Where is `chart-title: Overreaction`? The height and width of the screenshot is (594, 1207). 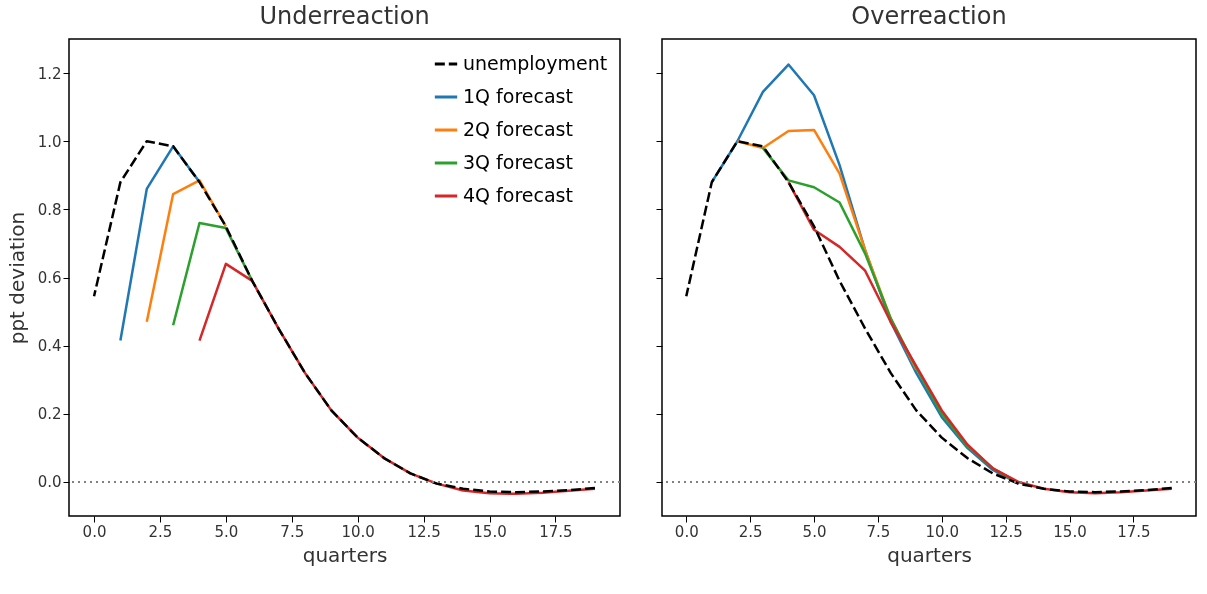
chart-title: Overreaction is located at coordinates (929, 16).